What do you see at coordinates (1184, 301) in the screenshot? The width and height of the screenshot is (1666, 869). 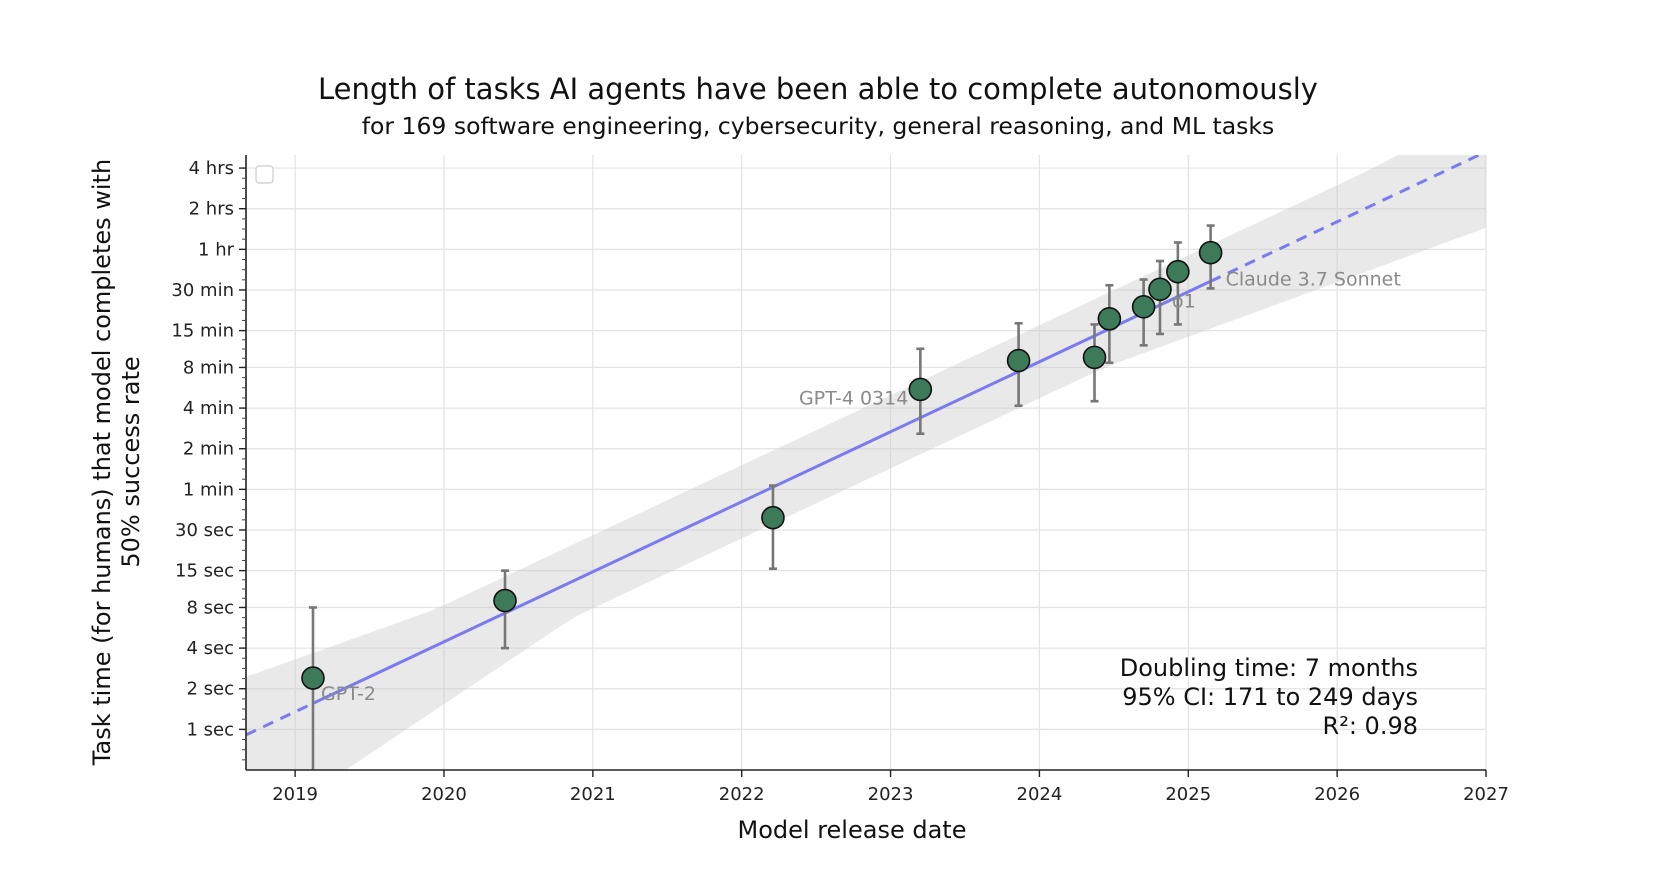 I see `point-label: o1` at bounding box center [1184, 301].